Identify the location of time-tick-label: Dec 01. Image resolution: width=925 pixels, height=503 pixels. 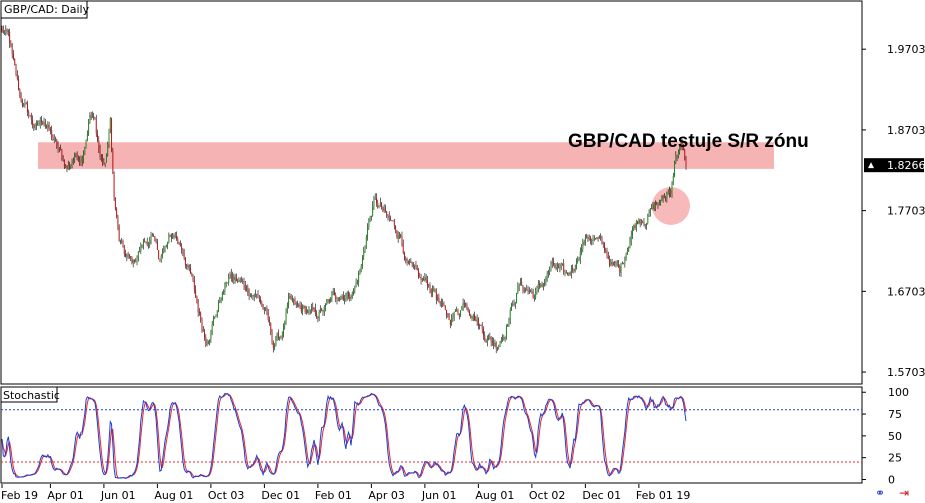
(601, 495).